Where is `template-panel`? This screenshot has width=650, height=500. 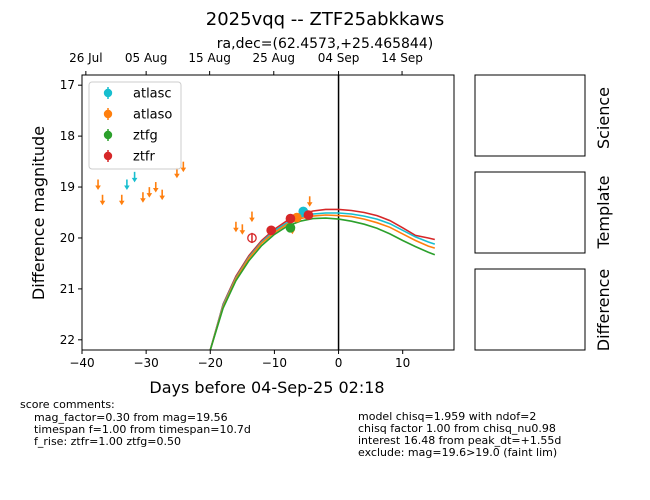 template-panel is located at coordinates (530, 212).